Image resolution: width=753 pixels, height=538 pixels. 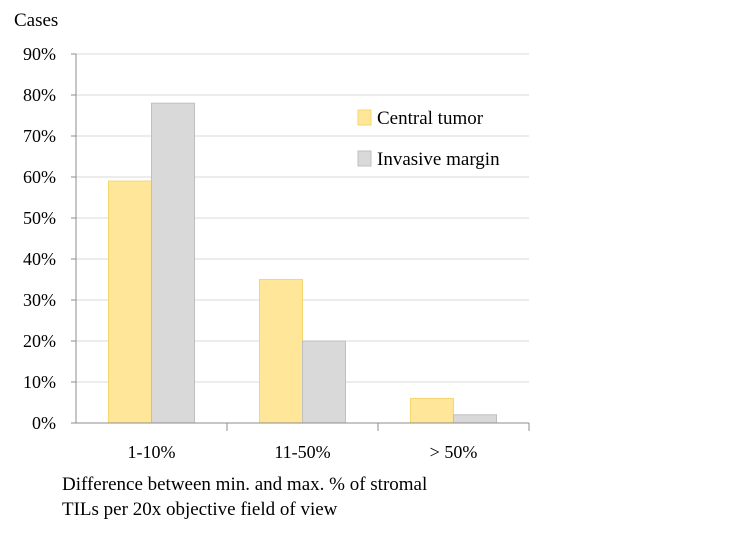 What do you see at coordinates (39, 300) in the screenshot?
I see `y-tick-label: 30%` at bounding box center [39, 300].